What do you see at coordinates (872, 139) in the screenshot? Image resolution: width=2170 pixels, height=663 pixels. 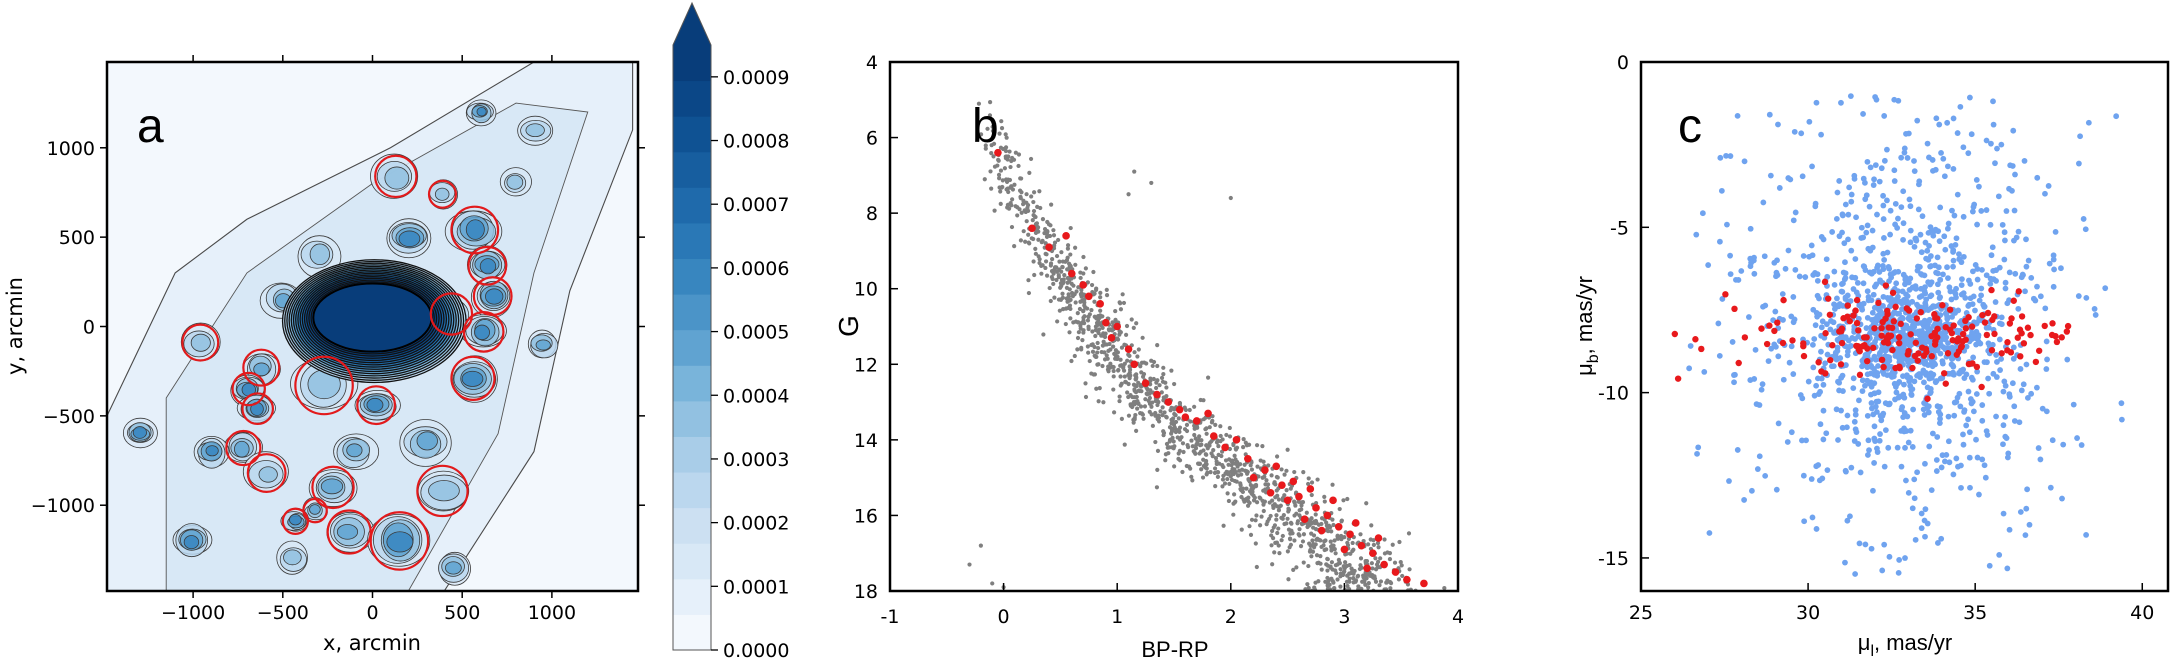 I see `panel-b-y-tick-label: 6` at bounding box center [872, 139].